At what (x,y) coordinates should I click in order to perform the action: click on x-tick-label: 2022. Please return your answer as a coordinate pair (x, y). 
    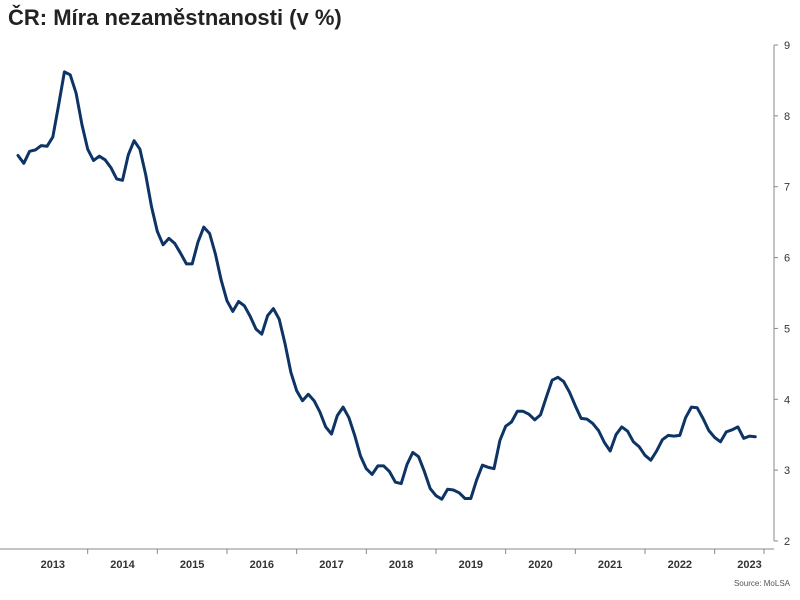
    Looking at the image, I should click on (680, 565).